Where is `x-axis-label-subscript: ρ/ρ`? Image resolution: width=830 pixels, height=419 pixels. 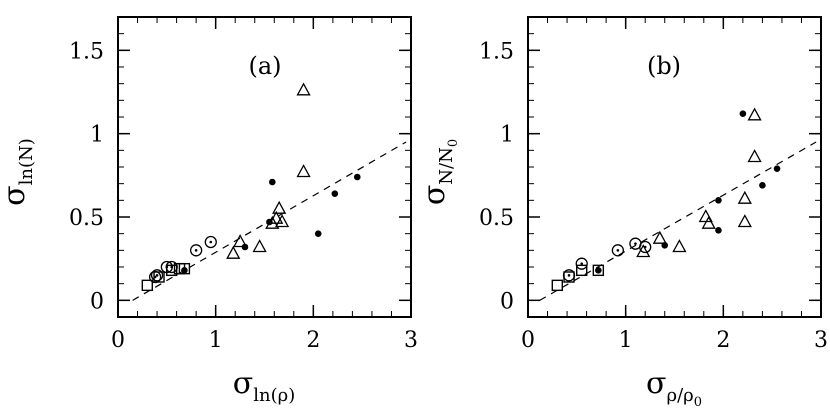 x-axis-label-subscript: ρ/ρ is located at coordinates (679, 395).